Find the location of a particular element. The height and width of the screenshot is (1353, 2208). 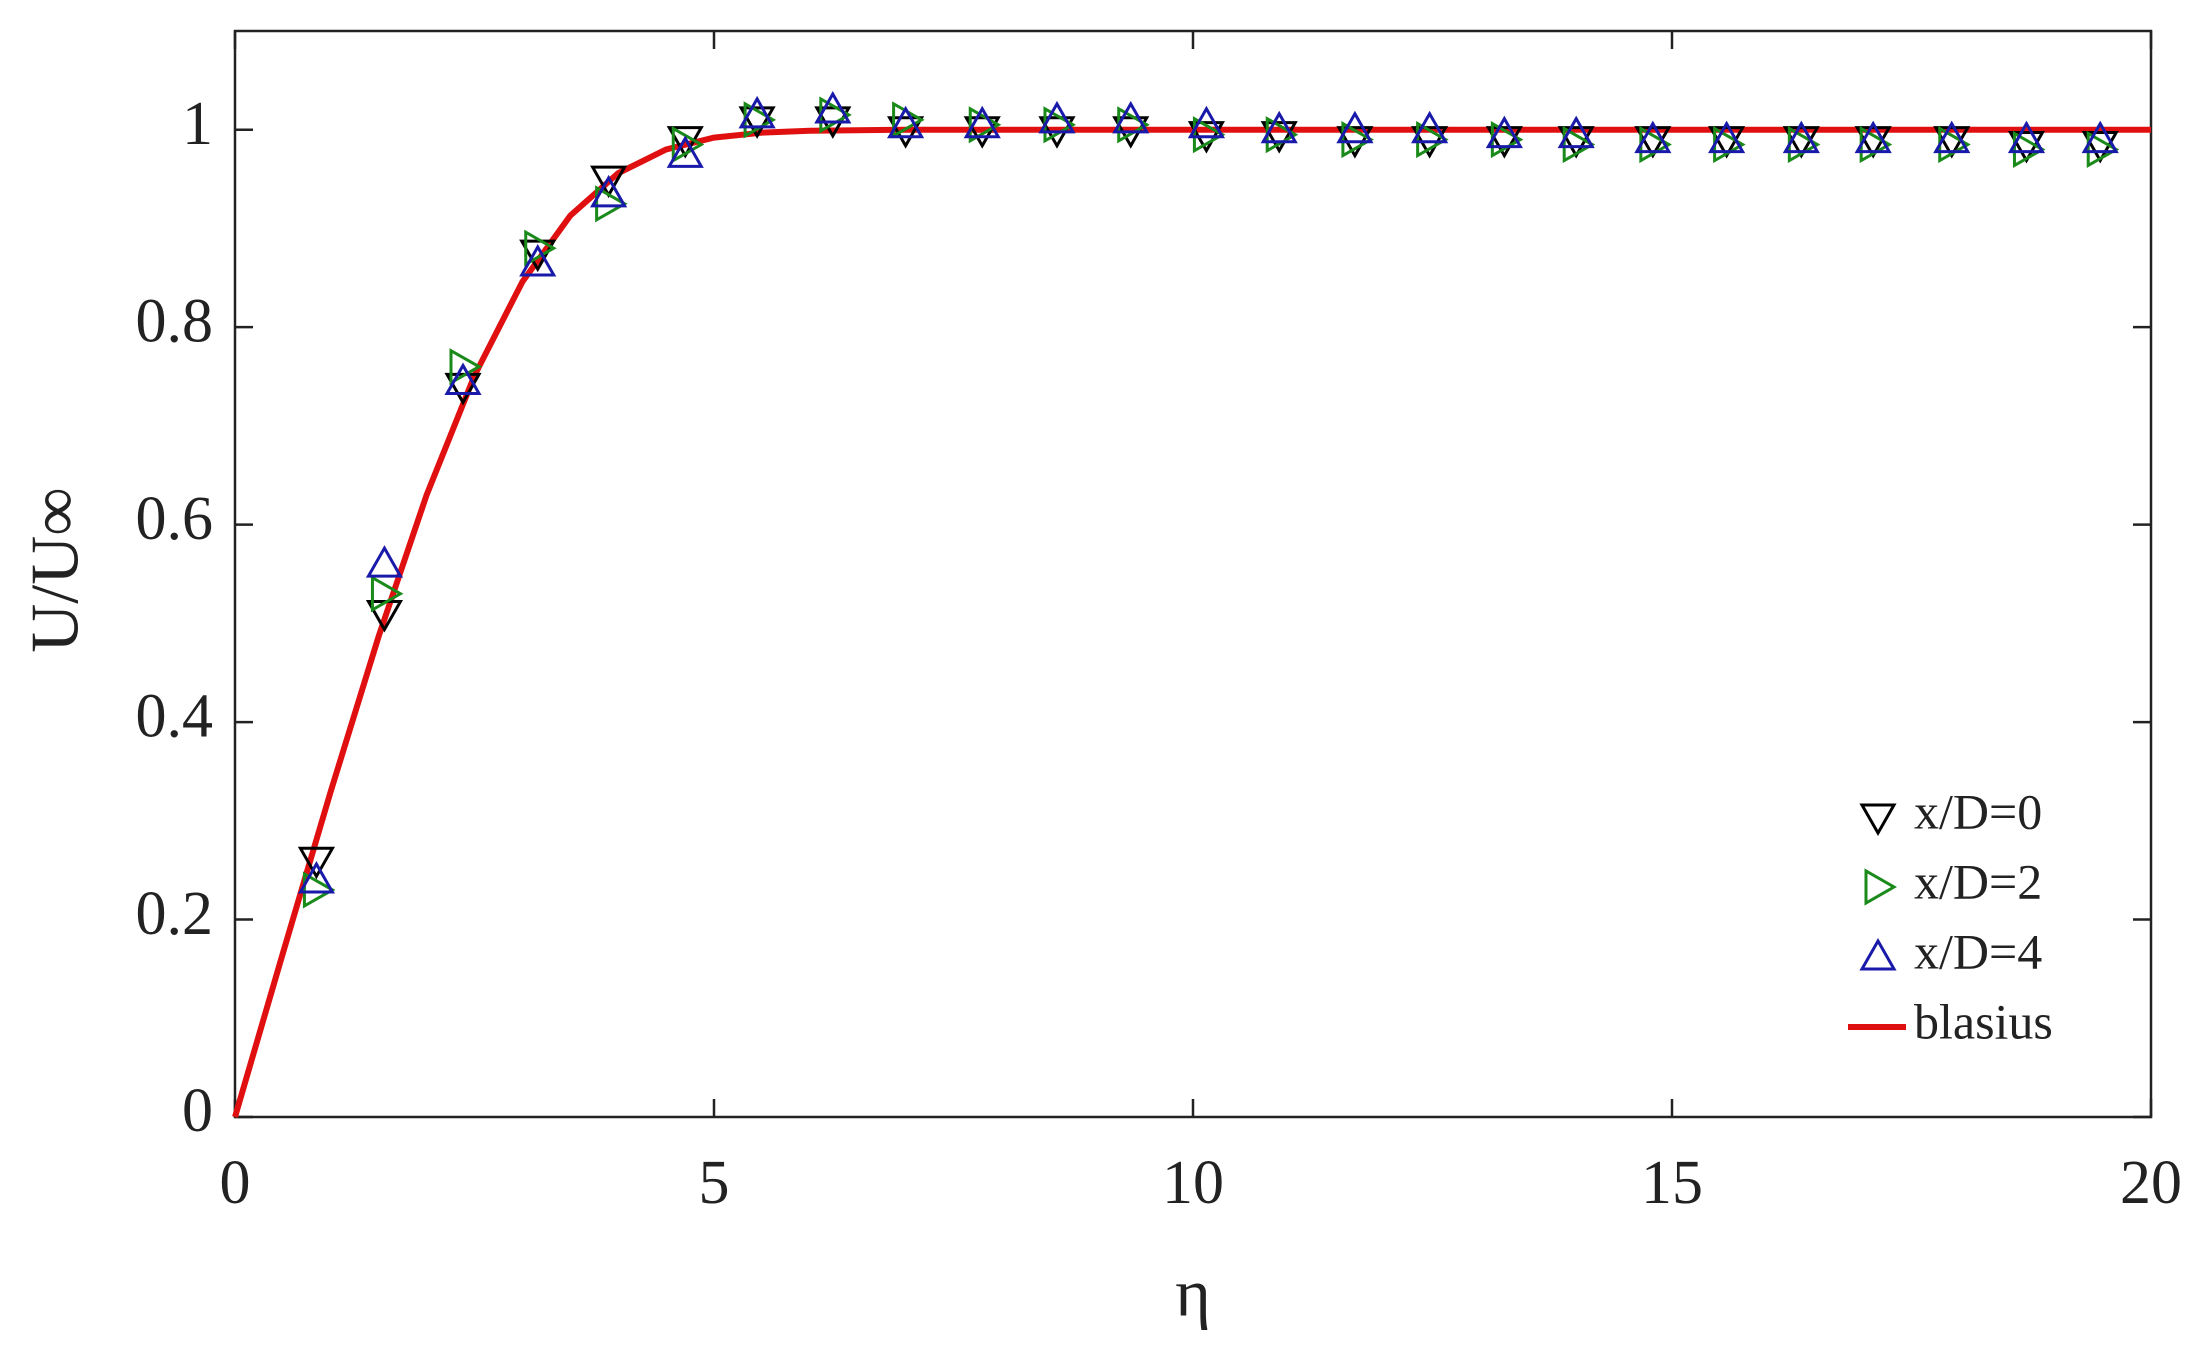

x-axis-label: η is located at coordinates (1193, 1293).